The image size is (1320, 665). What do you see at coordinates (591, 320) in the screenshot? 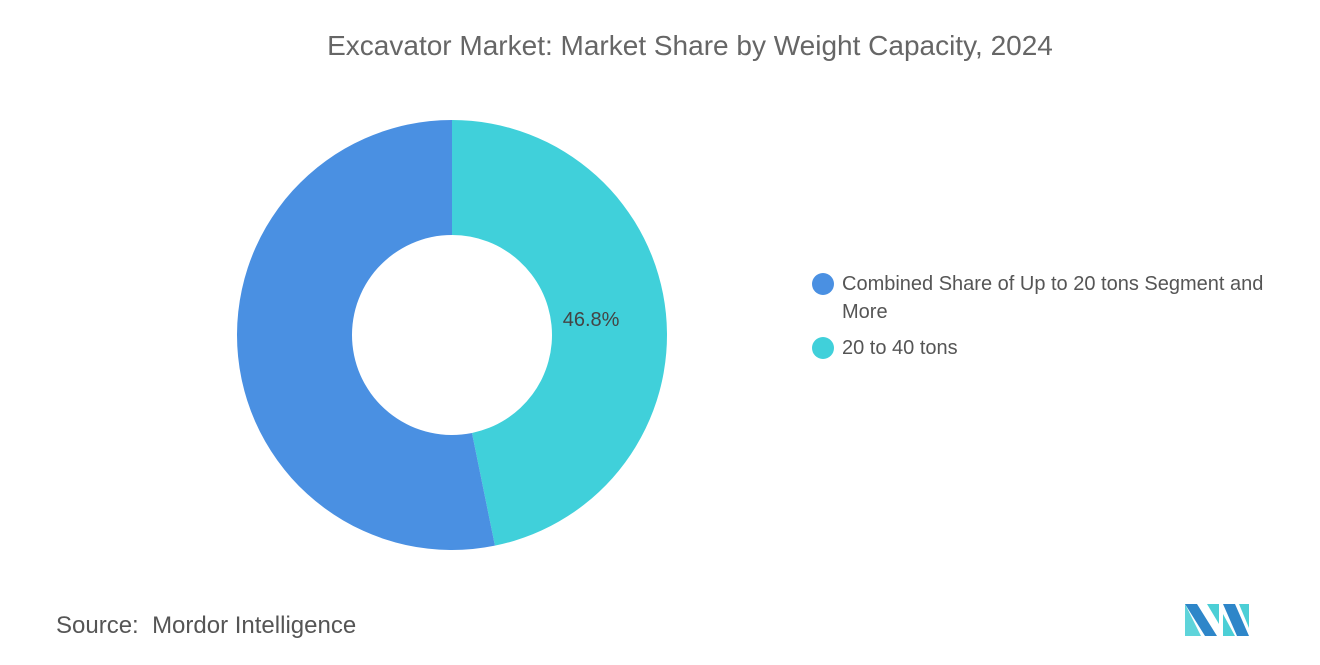
I see `data-label: 46.8%` at bounding box center [591, 320].